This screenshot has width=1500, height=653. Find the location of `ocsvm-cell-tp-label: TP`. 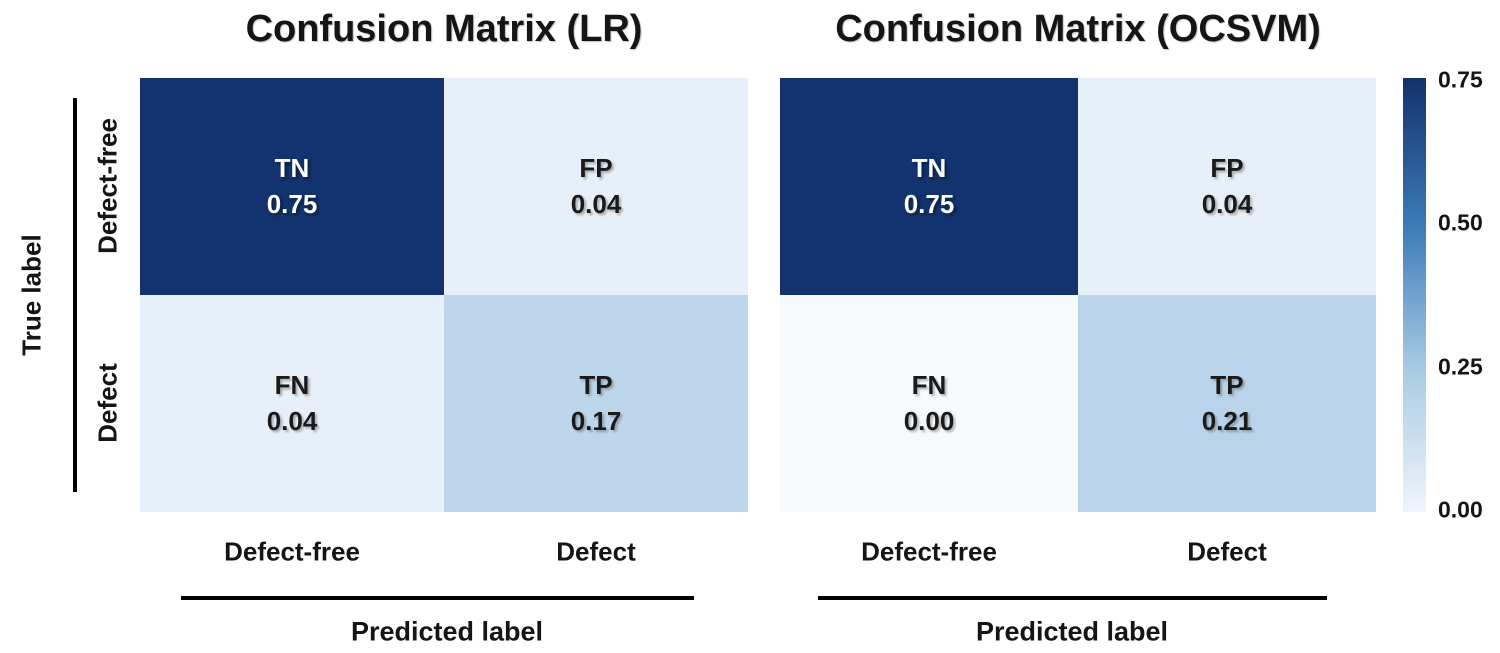

ocsvm-cell-tp-label: TP is located at coordinates (1227, 384).